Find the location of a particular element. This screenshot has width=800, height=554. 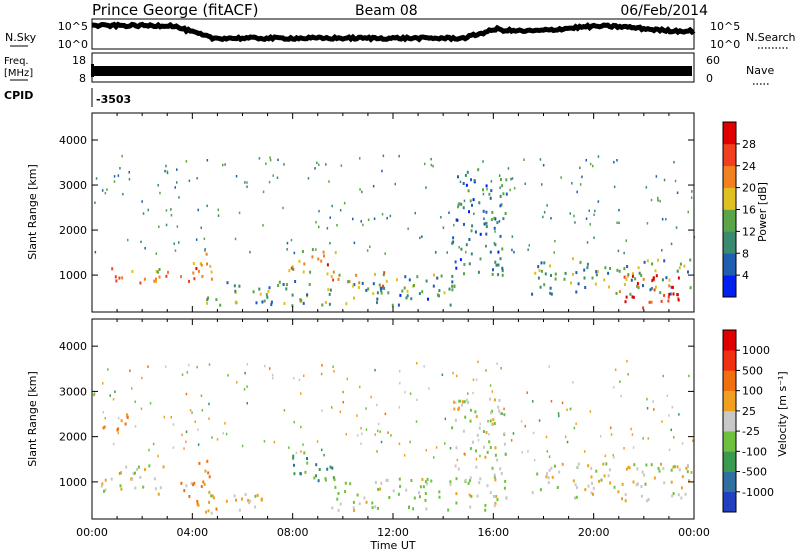

nave-bar is located at coordinates (393, 71).